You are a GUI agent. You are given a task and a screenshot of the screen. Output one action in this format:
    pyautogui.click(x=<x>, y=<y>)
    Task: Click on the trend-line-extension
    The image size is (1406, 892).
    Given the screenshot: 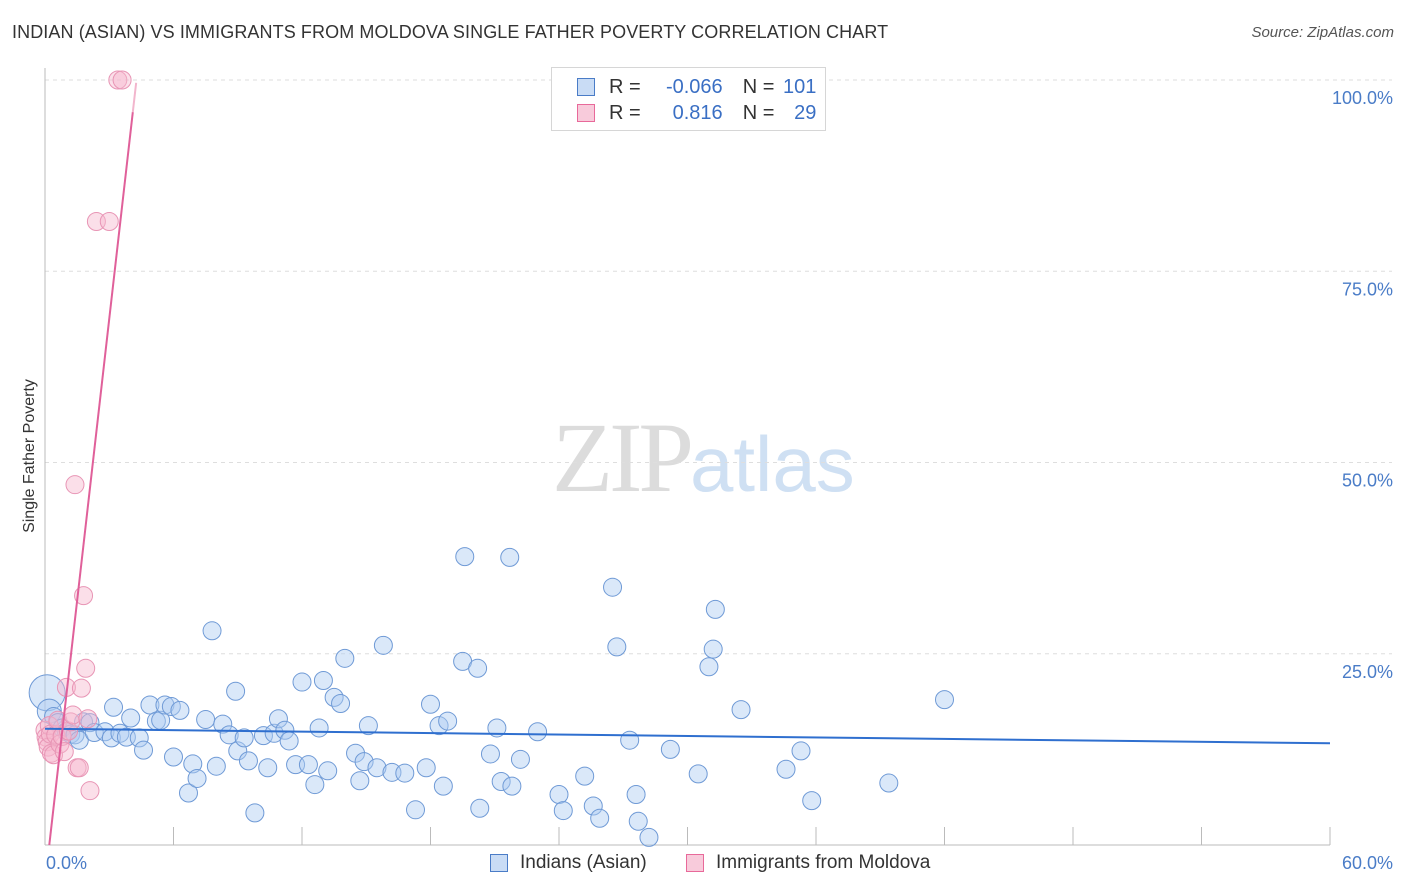 What is the action you would take?
    pyautogui.click(x=134, y=97)
    